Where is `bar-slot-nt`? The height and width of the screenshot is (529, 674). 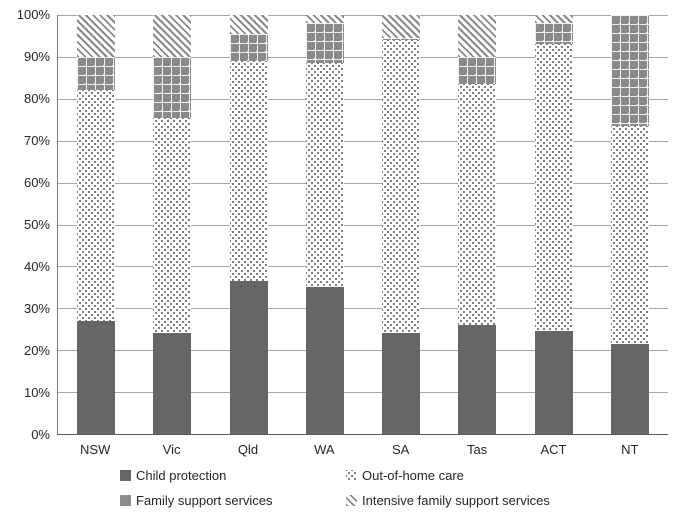 bar-slot-nt is located at coordinates (630, 224).